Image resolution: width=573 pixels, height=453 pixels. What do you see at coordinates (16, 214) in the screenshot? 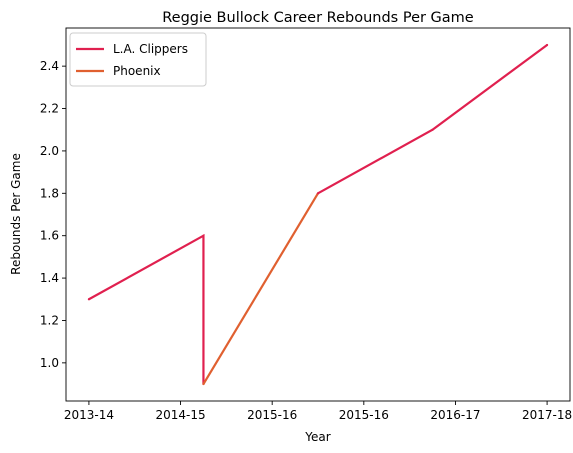
I see `y-axis-label: Rebounds Per Game` at bounding box center [16, 214].